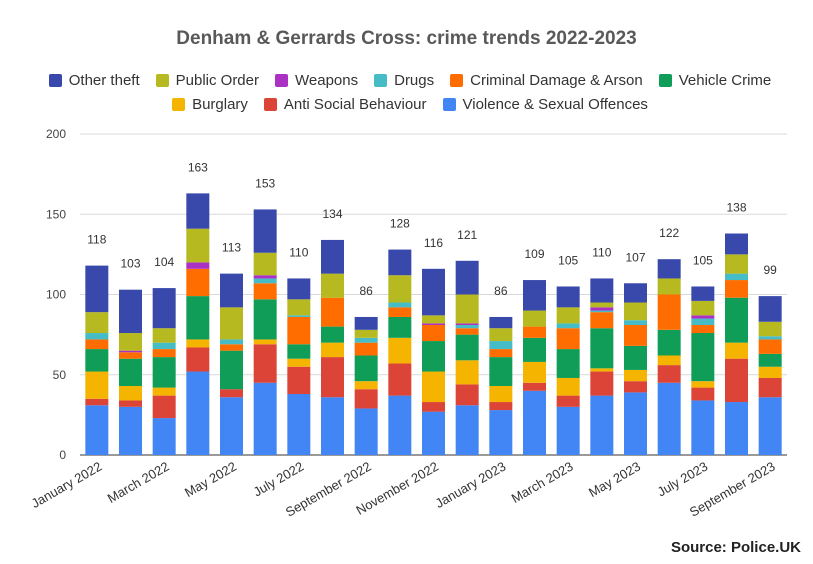 Image resolution: width=813 pixels, height=564 pixels. I want to click on legend-label: Vehicle Crime, so click(725, 80).